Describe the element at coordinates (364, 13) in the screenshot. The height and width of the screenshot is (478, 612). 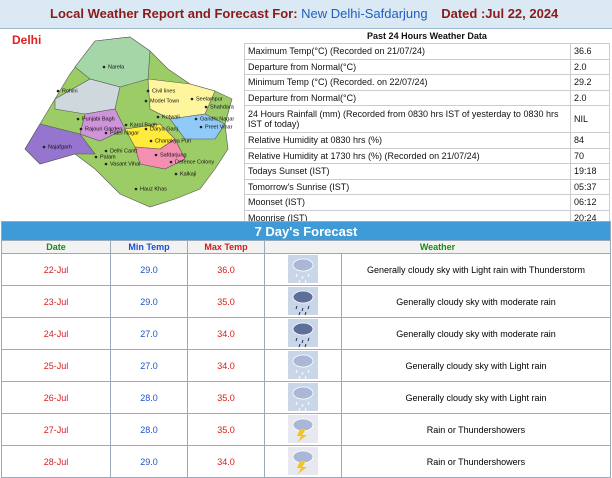
I see `station-name: New Delhi-Safdarjung` at that location.